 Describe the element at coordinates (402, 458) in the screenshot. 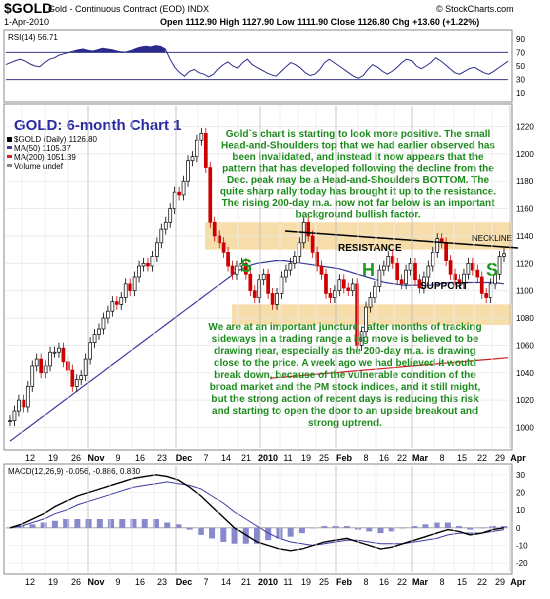

I see `x-tick-18: 22` at that location.